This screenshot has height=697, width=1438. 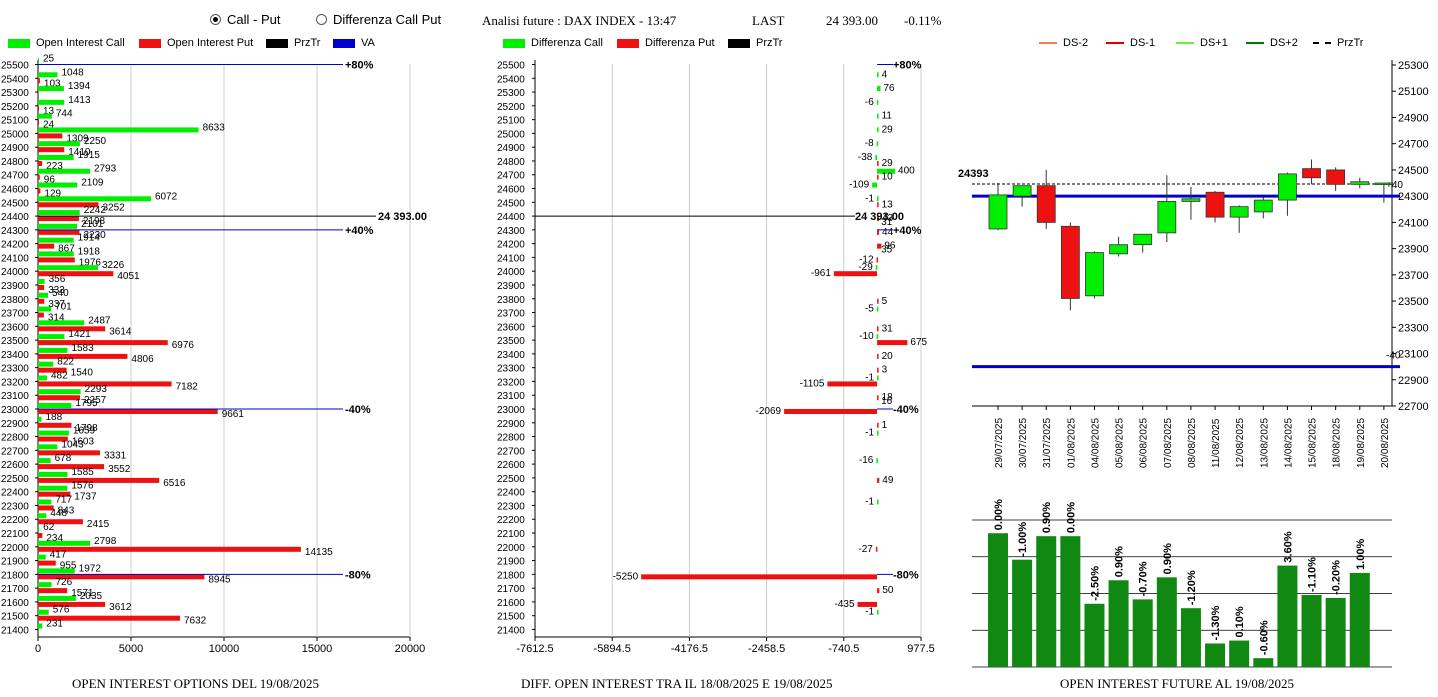 I want to click on chart2-strike-label: 23300, so click(x=511, y=369).